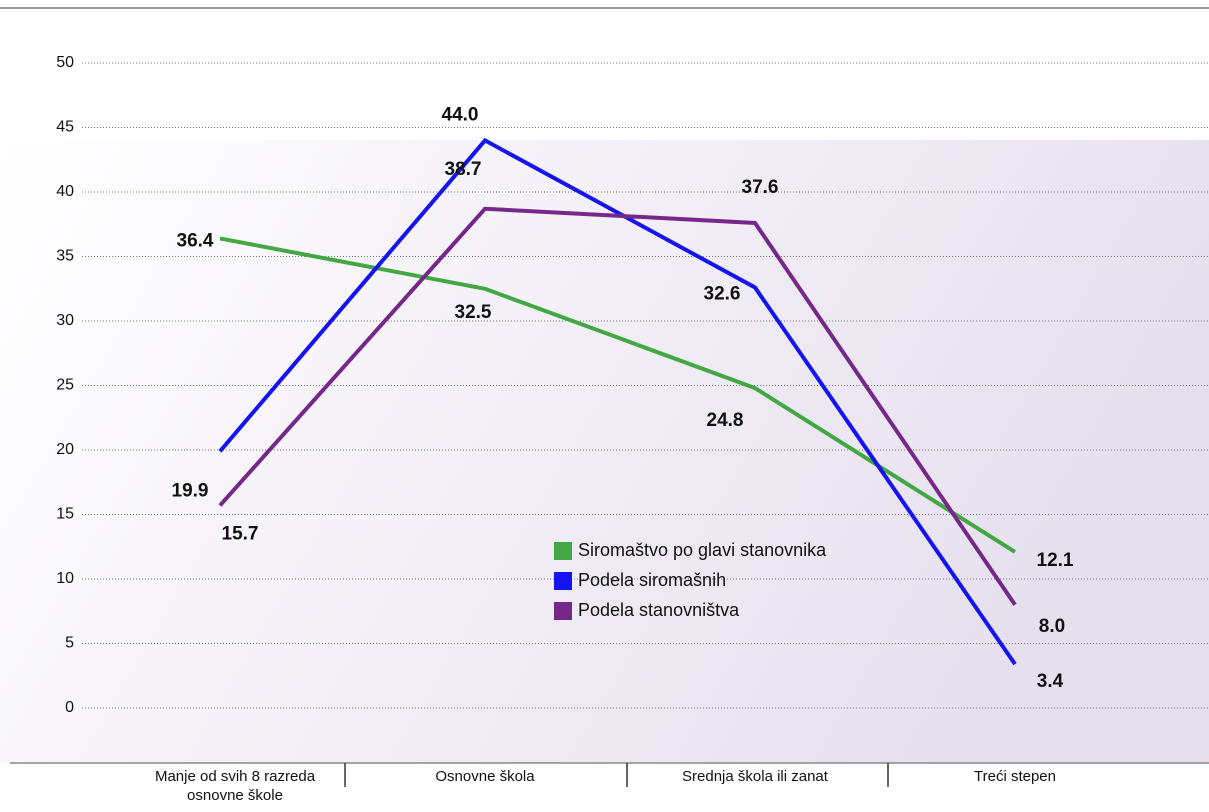 The width and height of the screenshot is (1209, 812). Describe the element at coordinates (1015, 776) in the screenshot. I see `x-tick-label: Treći stepen` at that location.